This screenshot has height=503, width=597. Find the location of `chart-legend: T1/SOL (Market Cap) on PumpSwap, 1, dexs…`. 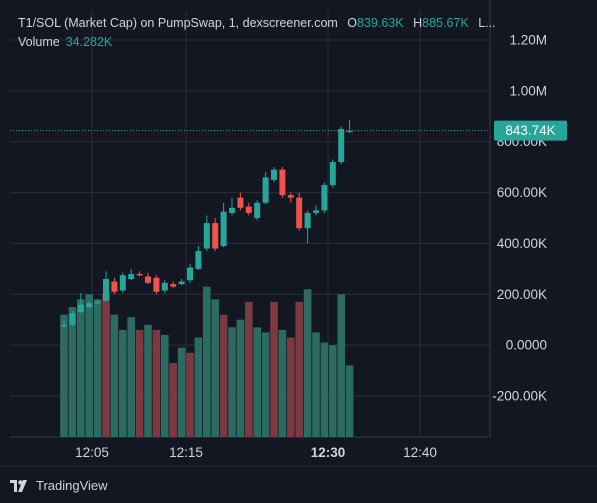

chart-legend: T1/SOL (Market Cap) on PumpSwap, 1, dexs… is located at coordinates (257, 33).